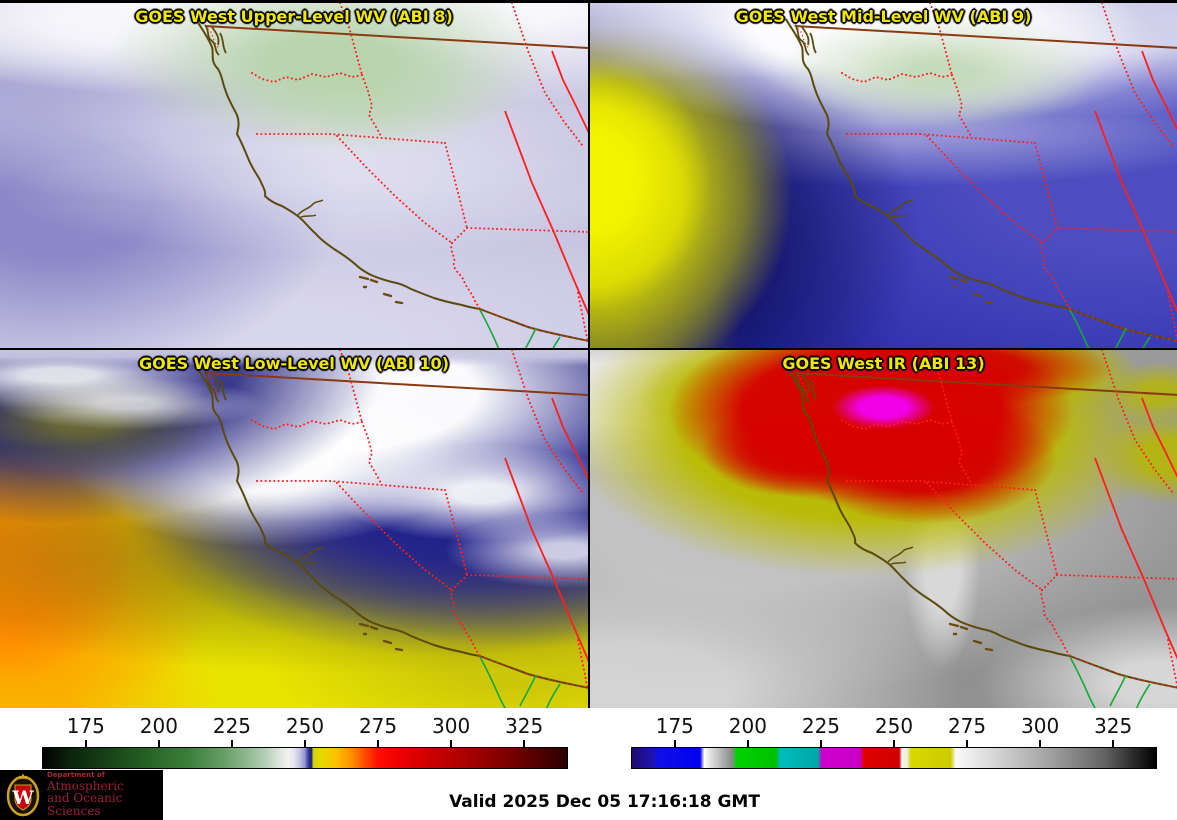 The height and width of the screenshot is (820, 1177). Describe the element at coordinates (85, 785) in the screenshot. I see `logo-line-2: Atmospheric` at that location.